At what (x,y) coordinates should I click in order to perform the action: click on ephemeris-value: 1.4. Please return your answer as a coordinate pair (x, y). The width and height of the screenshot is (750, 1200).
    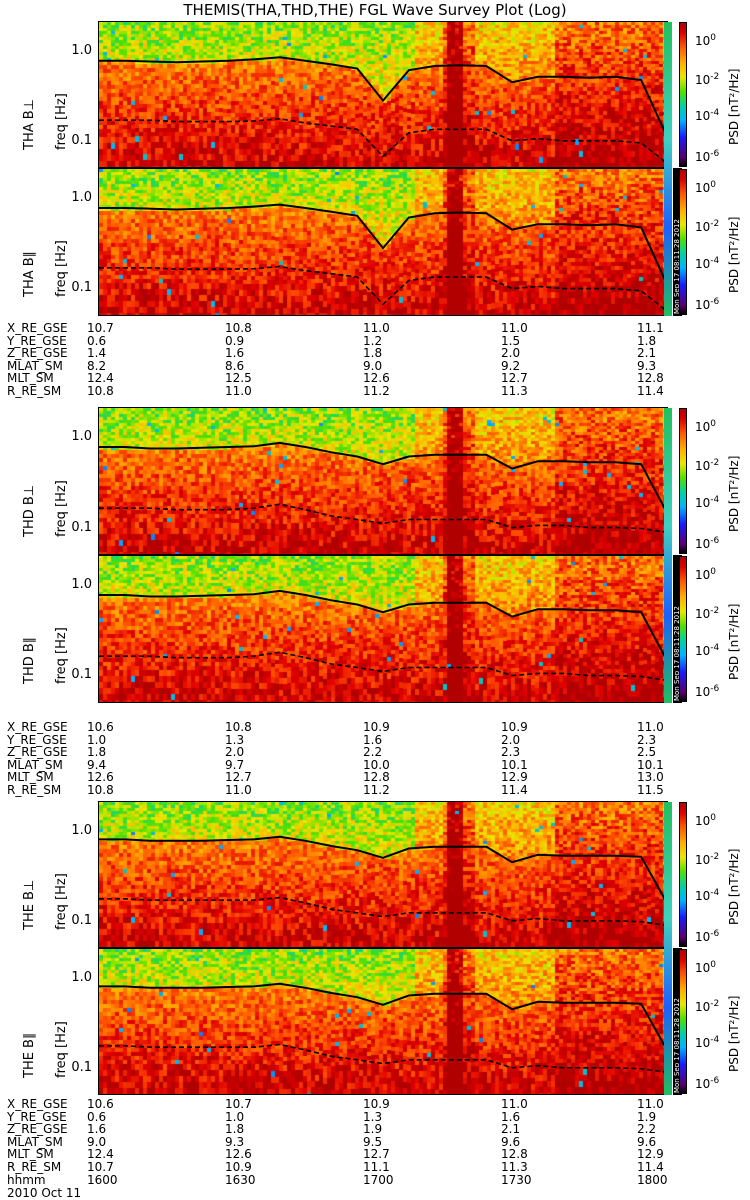
    Looking at the image, I should click on (97, 353).